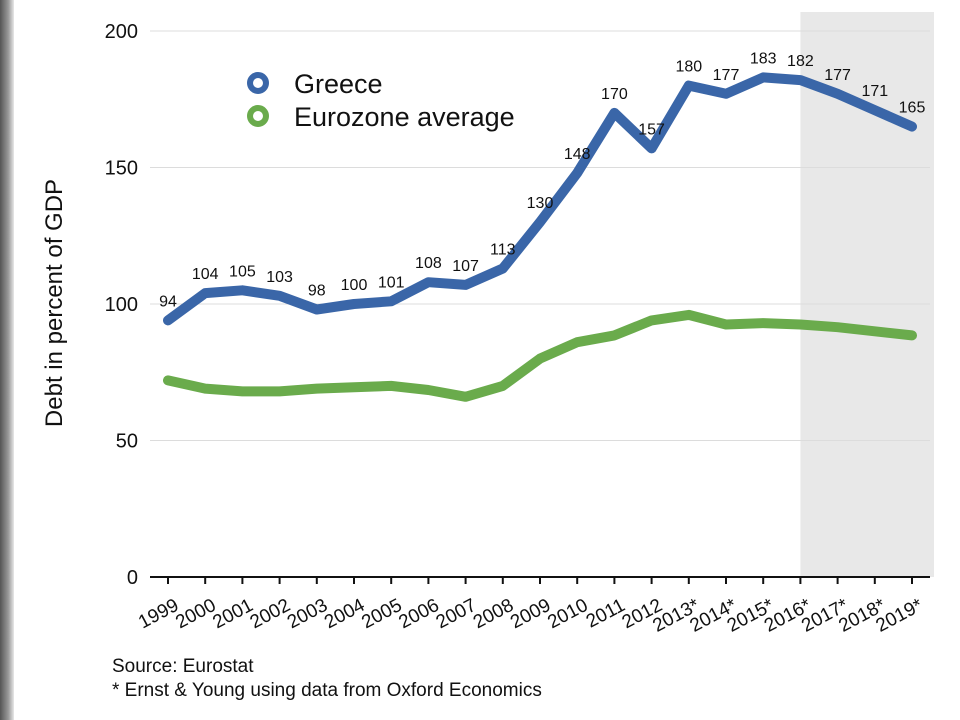 This screenshot has width=960, height=720. What do you see at coordinates (338, 84) in the screenshot?
I see `legend-label: Greece` at bounding box center [338, 84].